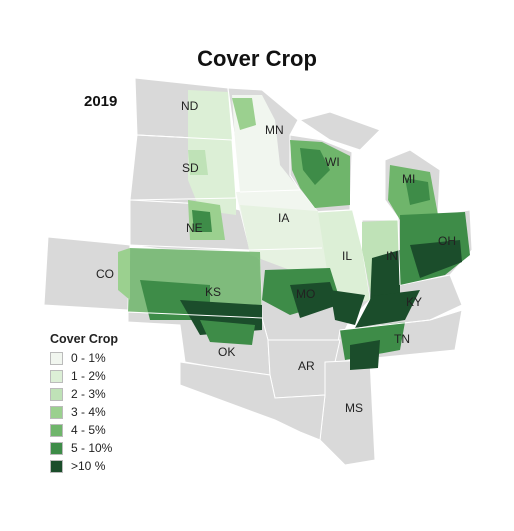 Image resolution: width=514 pixels, height=531 pixels. I want to click on label-mn: MN, so click(274, 130).